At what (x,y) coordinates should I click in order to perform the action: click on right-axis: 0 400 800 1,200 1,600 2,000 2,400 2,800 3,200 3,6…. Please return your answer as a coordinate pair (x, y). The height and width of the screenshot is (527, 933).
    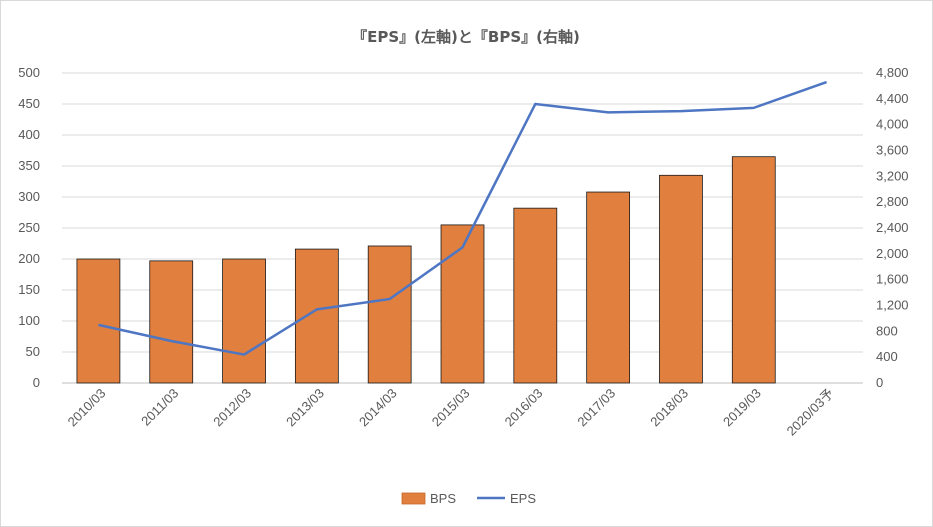
    Looking at the image, I should click on (892, 227).